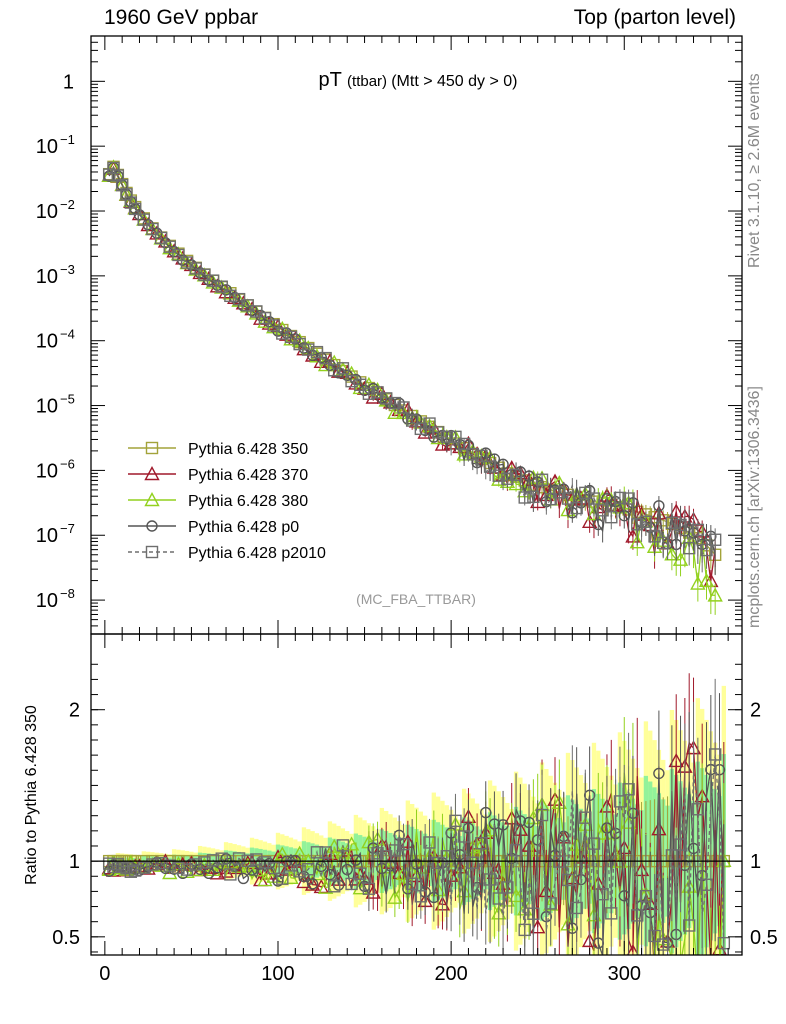 The width and height of the screenshot is (786, 1024). I want to click on x-tick-label: 0, so click(104, 974).